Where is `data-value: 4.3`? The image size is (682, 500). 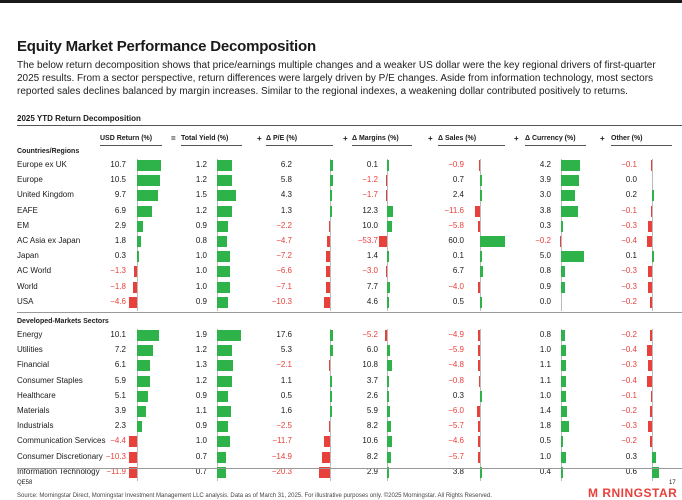 data-value: 4.3 is located at coordinates (286, 195).